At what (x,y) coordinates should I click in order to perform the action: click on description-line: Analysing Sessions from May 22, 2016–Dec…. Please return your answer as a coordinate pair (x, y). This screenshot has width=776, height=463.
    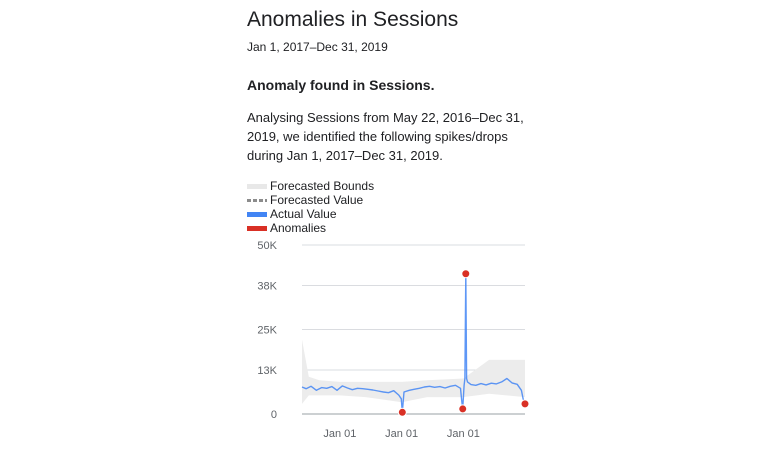
    Looking at the image, I should click on (385, 117).